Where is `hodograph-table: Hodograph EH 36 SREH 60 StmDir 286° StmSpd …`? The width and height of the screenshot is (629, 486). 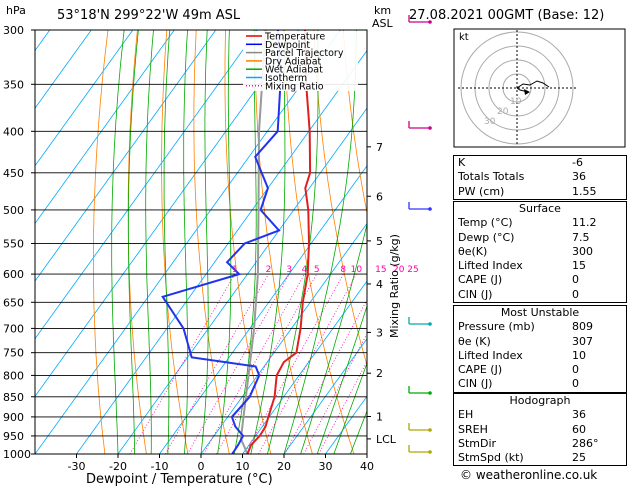 hodograph-table: Hodograph EH 36 SREH 60 StmDir 286° StmSpd … is located at coordinates (540, 430).